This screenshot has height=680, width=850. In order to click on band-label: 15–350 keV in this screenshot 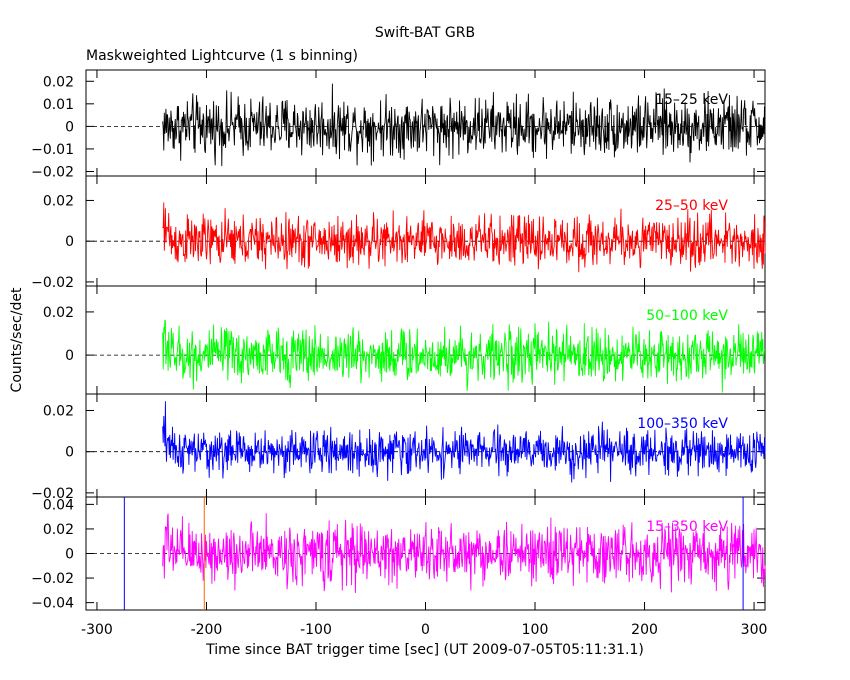, I will do `click(687, 527)`.